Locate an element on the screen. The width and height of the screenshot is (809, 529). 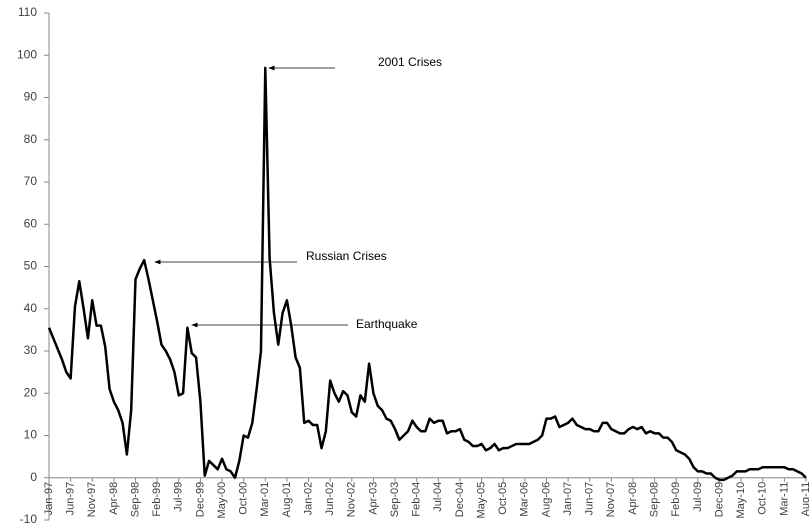
x-tick-label: Sep-98 is located at coordinates (135, 499).